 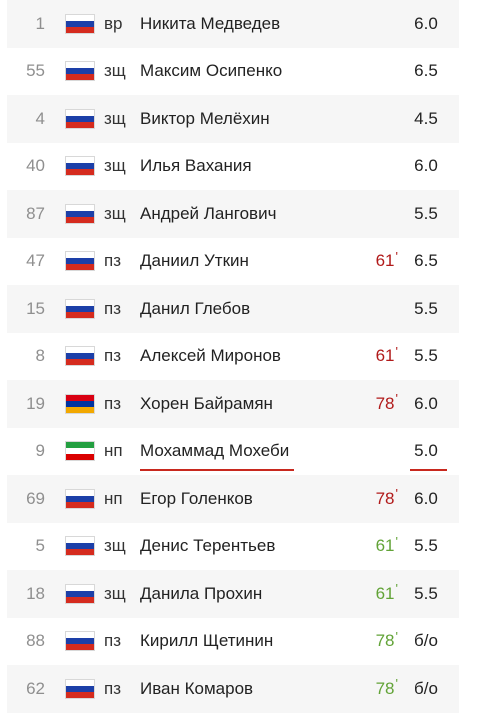 What do you see at coordinates (40, 356) in the screenshot?
I see `player-number: 8` at bounding box center [40, 356].